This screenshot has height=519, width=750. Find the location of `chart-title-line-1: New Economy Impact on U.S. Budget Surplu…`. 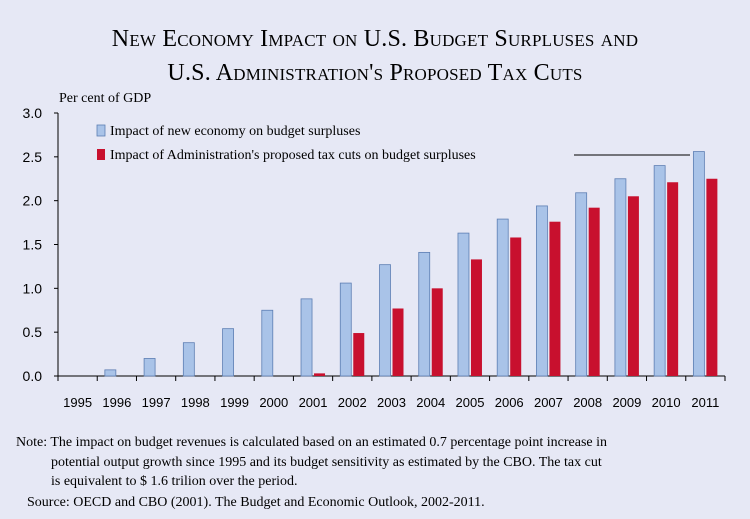

chart-title-line-1: New Economy Impact on U.S. Budget Surplu… is located at coordinates (375, 39).